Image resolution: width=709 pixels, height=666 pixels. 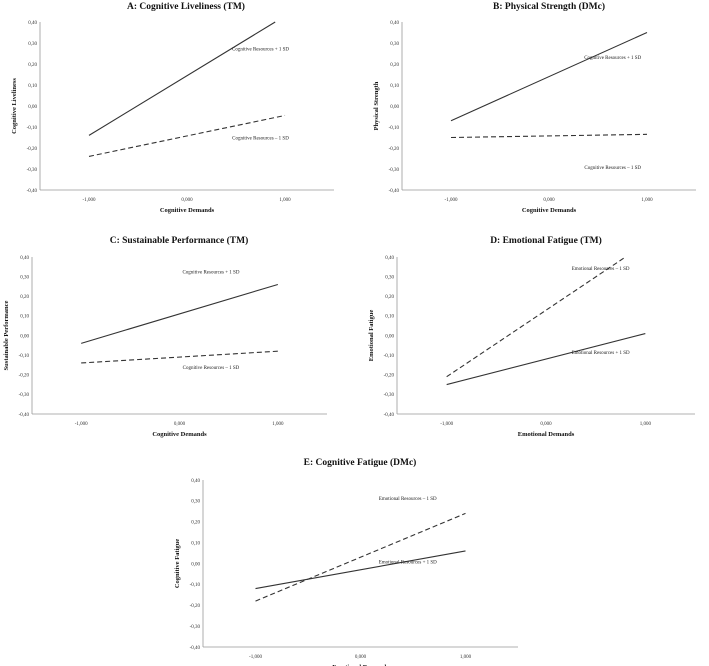 I want to click on chart-title: C: Sustainable Performance (TM), so click(x=179, y=240).